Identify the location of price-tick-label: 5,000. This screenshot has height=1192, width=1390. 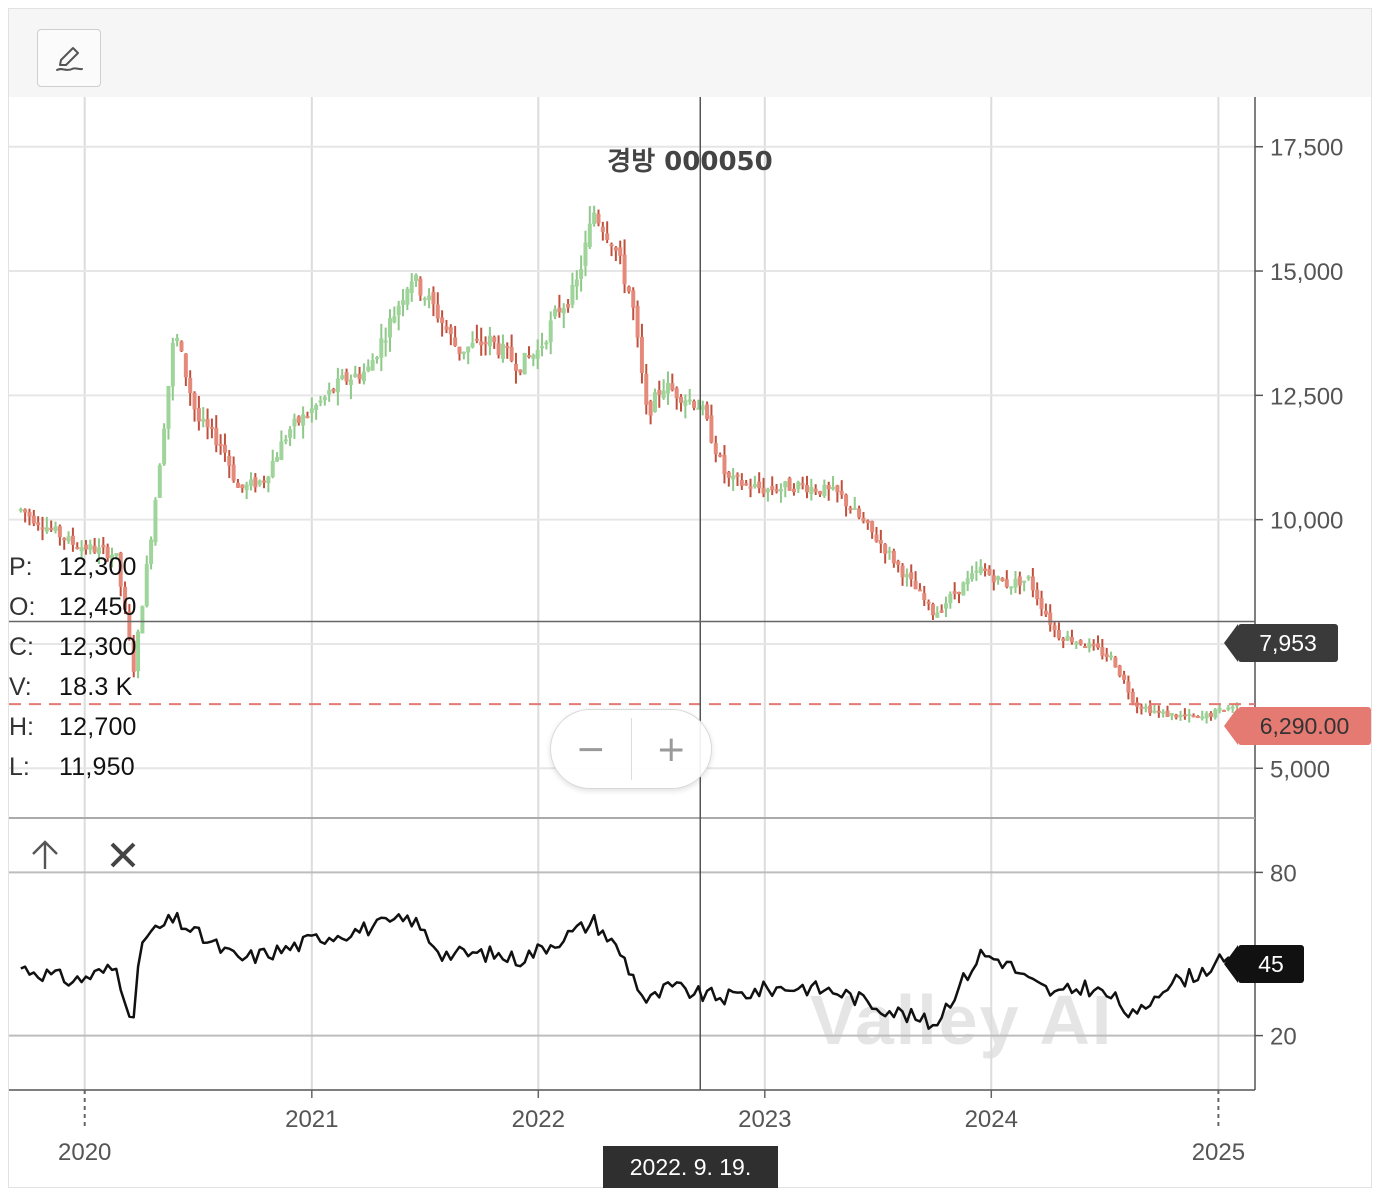
(1300, 769).